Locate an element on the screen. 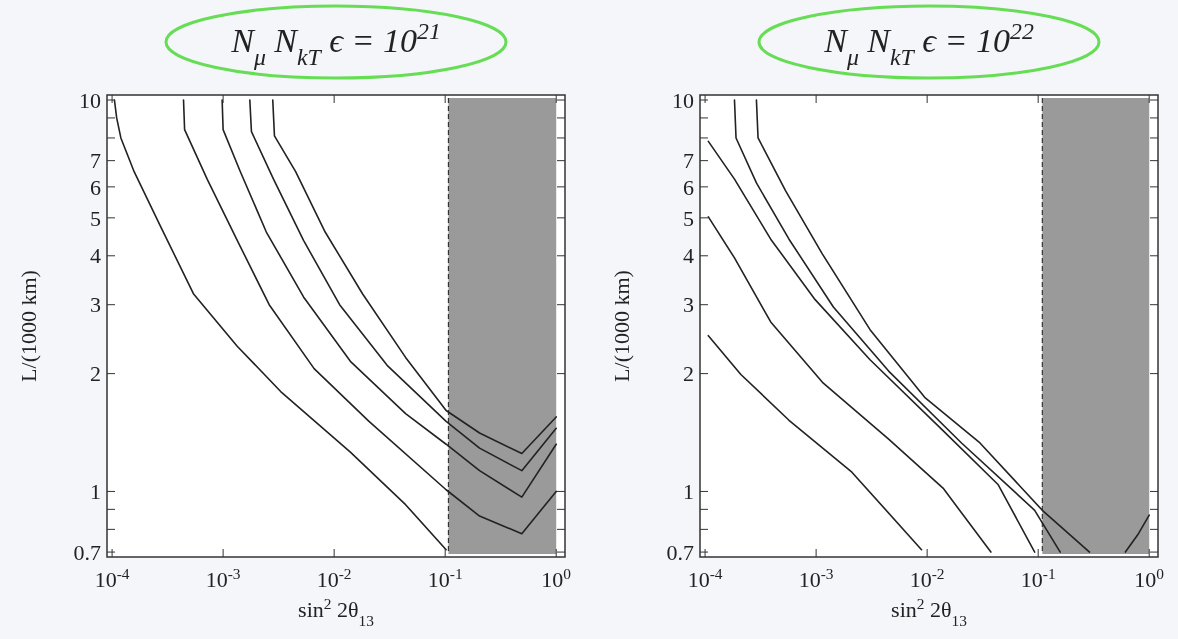 The height and width of the screenshot is (639, 1178). chart-title: N$_{μ}$ N$_{kT}$ ϵ = 10$^{22}$ is located at coordinates (928, 44).